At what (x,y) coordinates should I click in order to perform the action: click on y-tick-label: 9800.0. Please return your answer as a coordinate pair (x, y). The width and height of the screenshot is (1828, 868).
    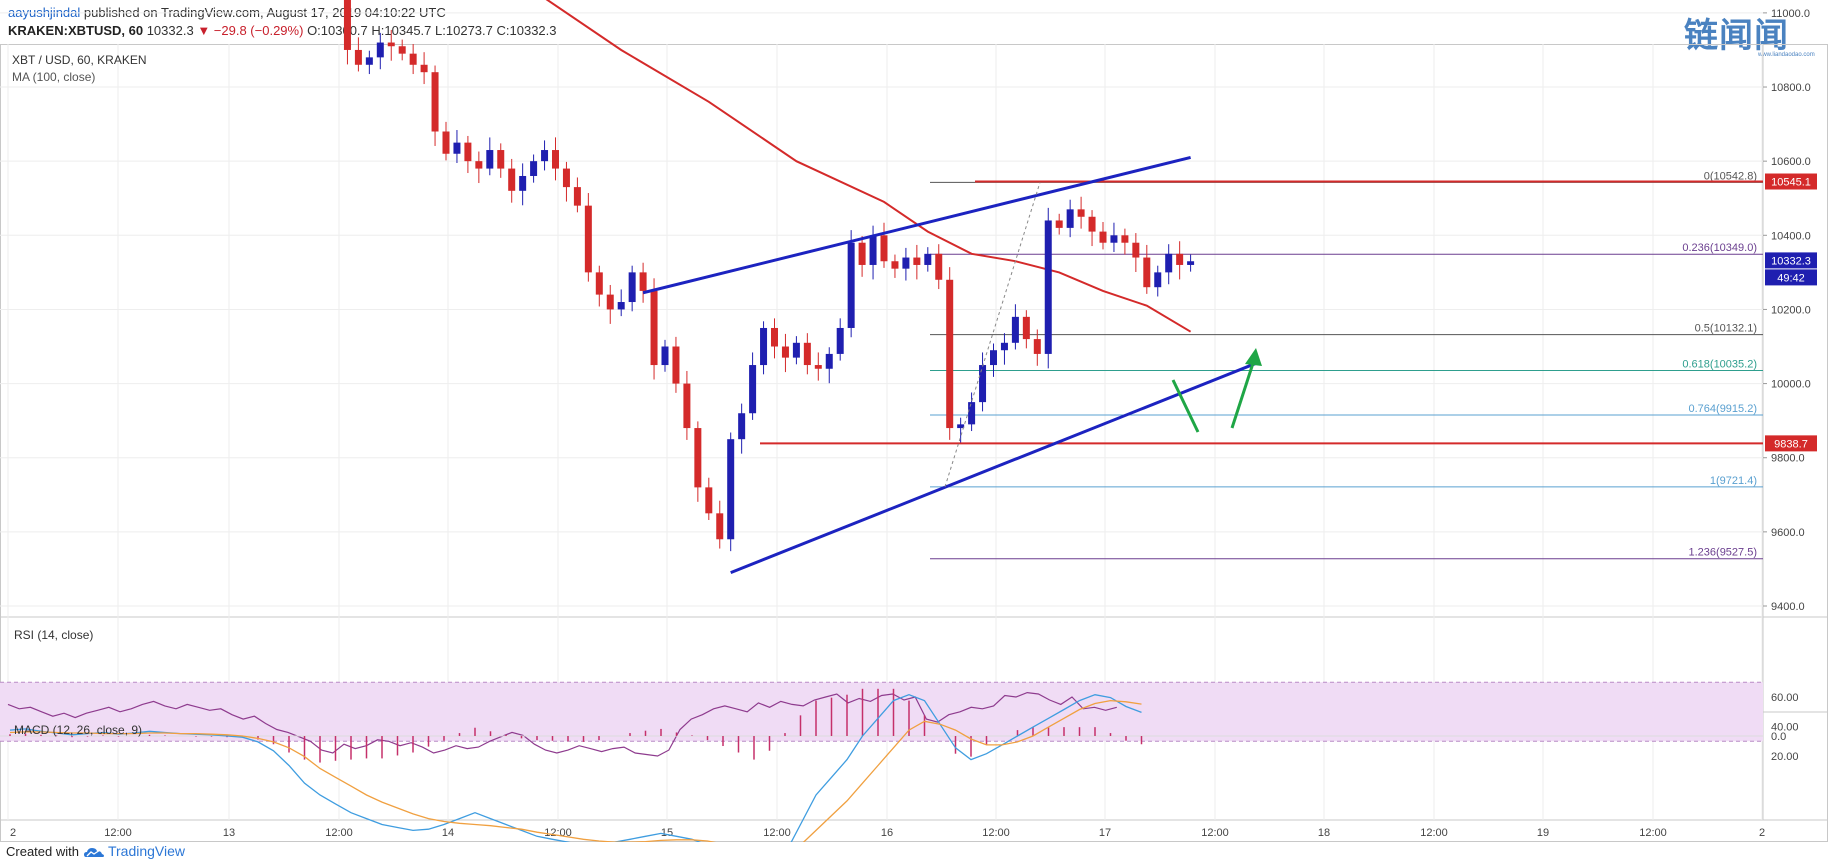
    Looking at the image, I should click on (1788, 459).